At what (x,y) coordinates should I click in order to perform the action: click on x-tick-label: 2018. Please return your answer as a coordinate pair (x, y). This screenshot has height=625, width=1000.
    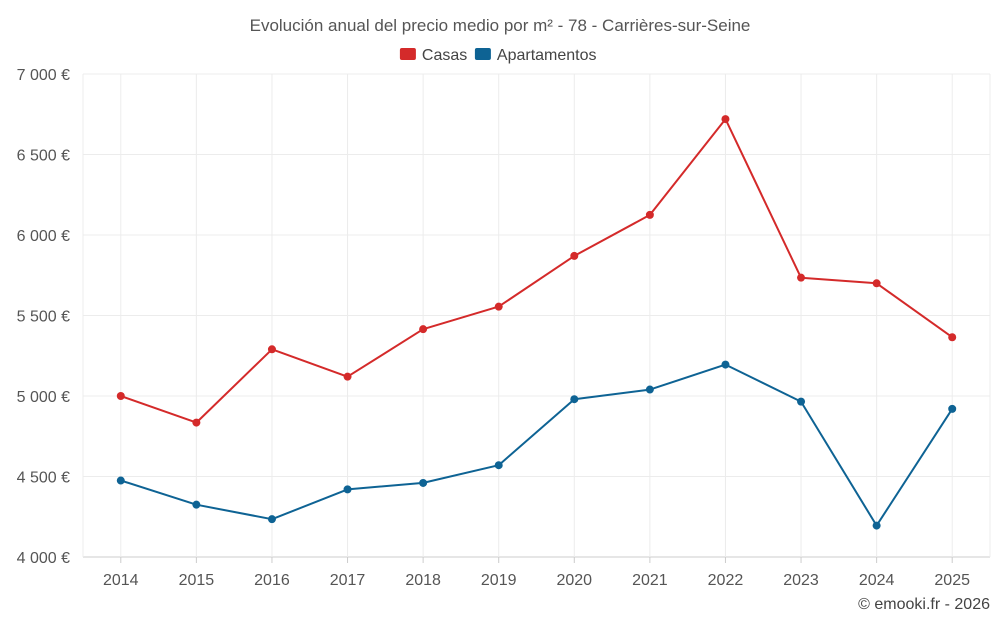
    Looking at the image, I should click on (423, 580).